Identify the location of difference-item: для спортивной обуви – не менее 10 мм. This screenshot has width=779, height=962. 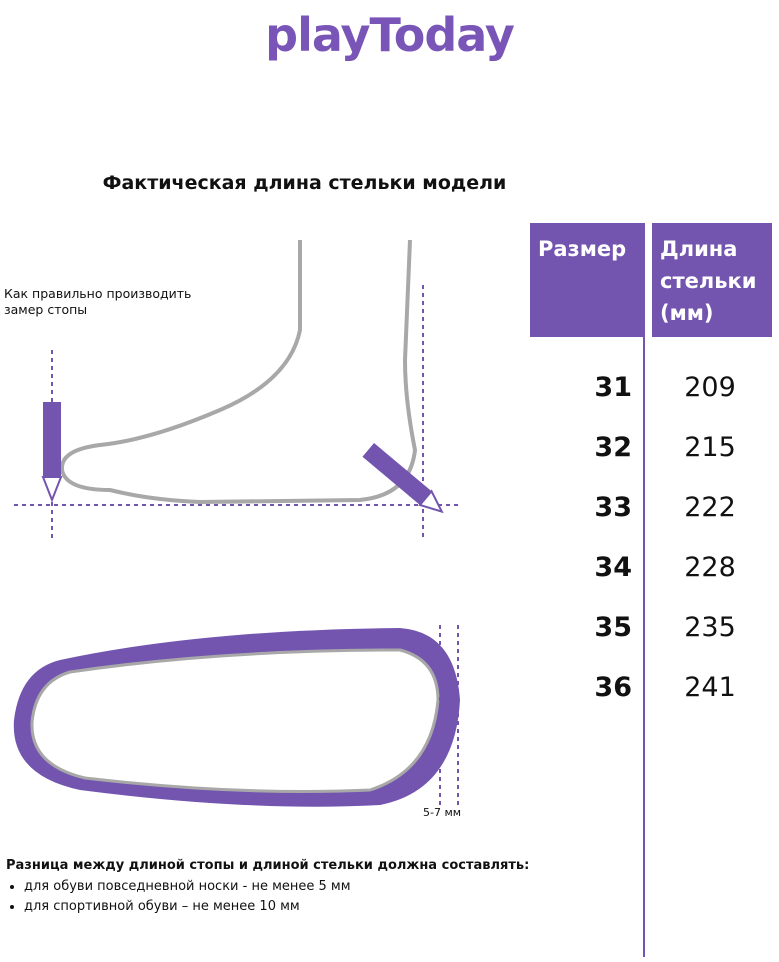
(276, 907).